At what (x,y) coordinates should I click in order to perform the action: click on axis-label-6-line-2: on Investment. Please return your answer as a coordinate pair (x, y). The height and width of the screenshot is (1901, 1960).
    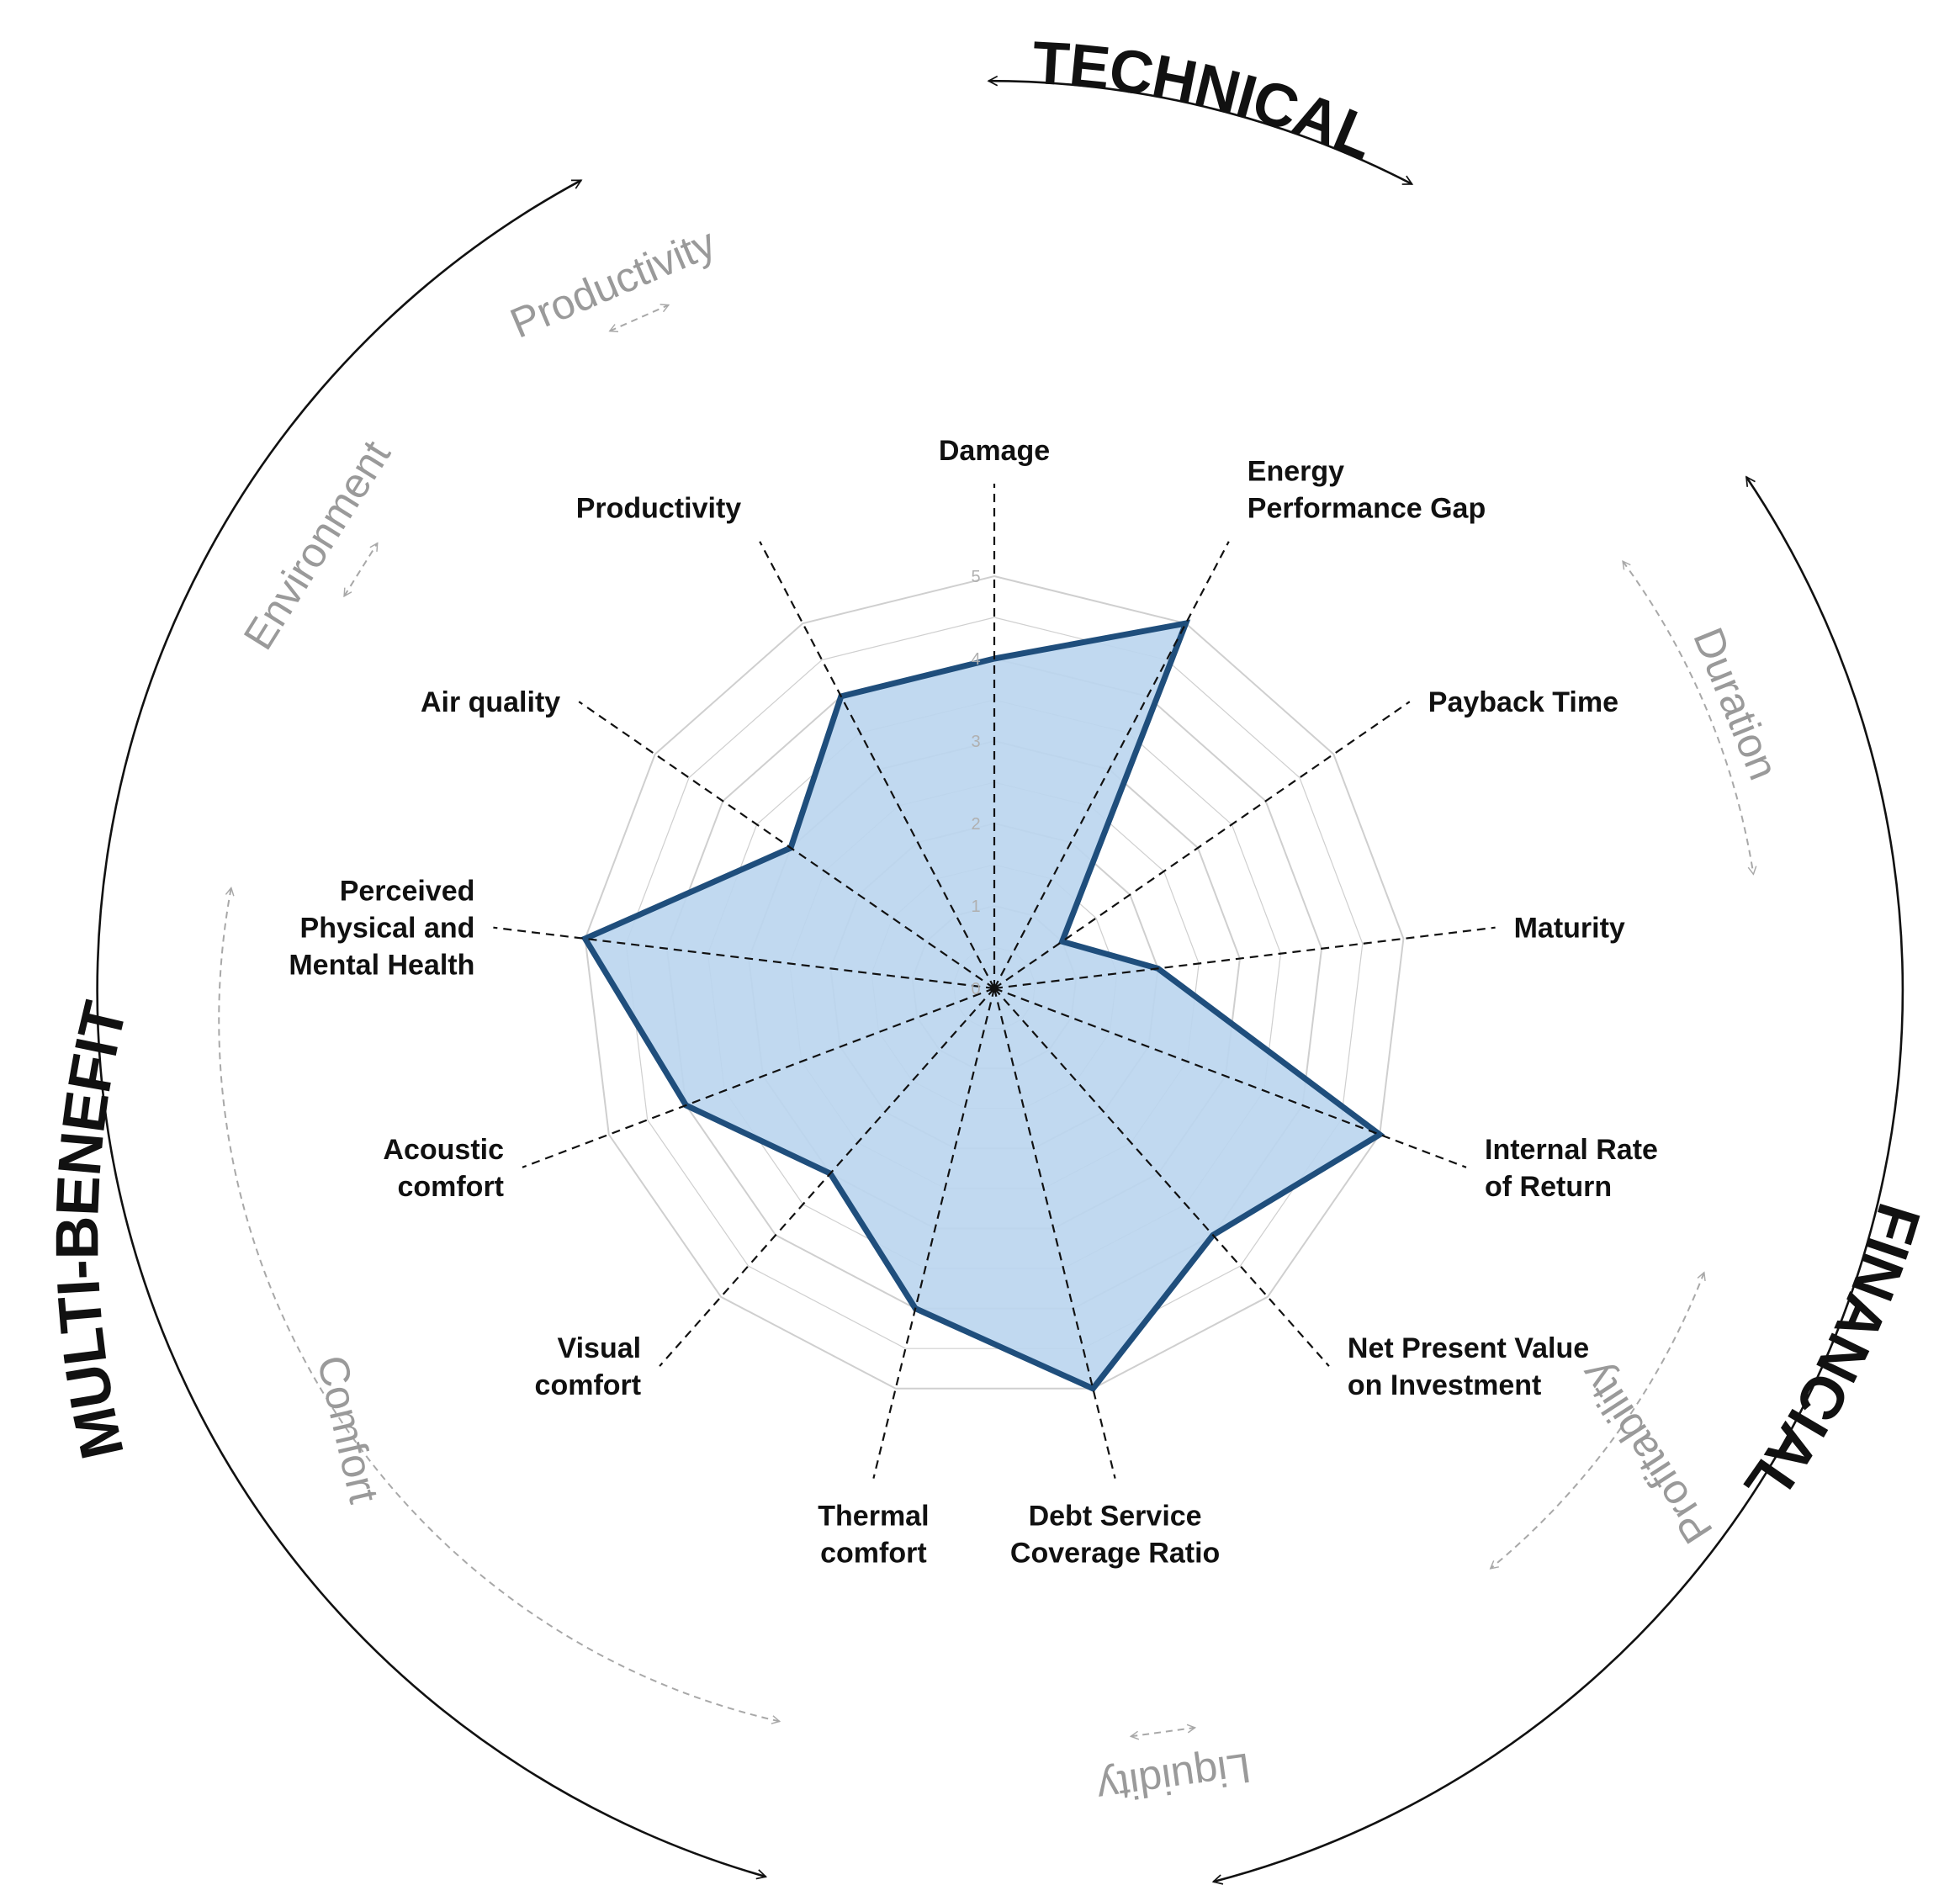
    Looking at the image, I should click on (1444, 1385).